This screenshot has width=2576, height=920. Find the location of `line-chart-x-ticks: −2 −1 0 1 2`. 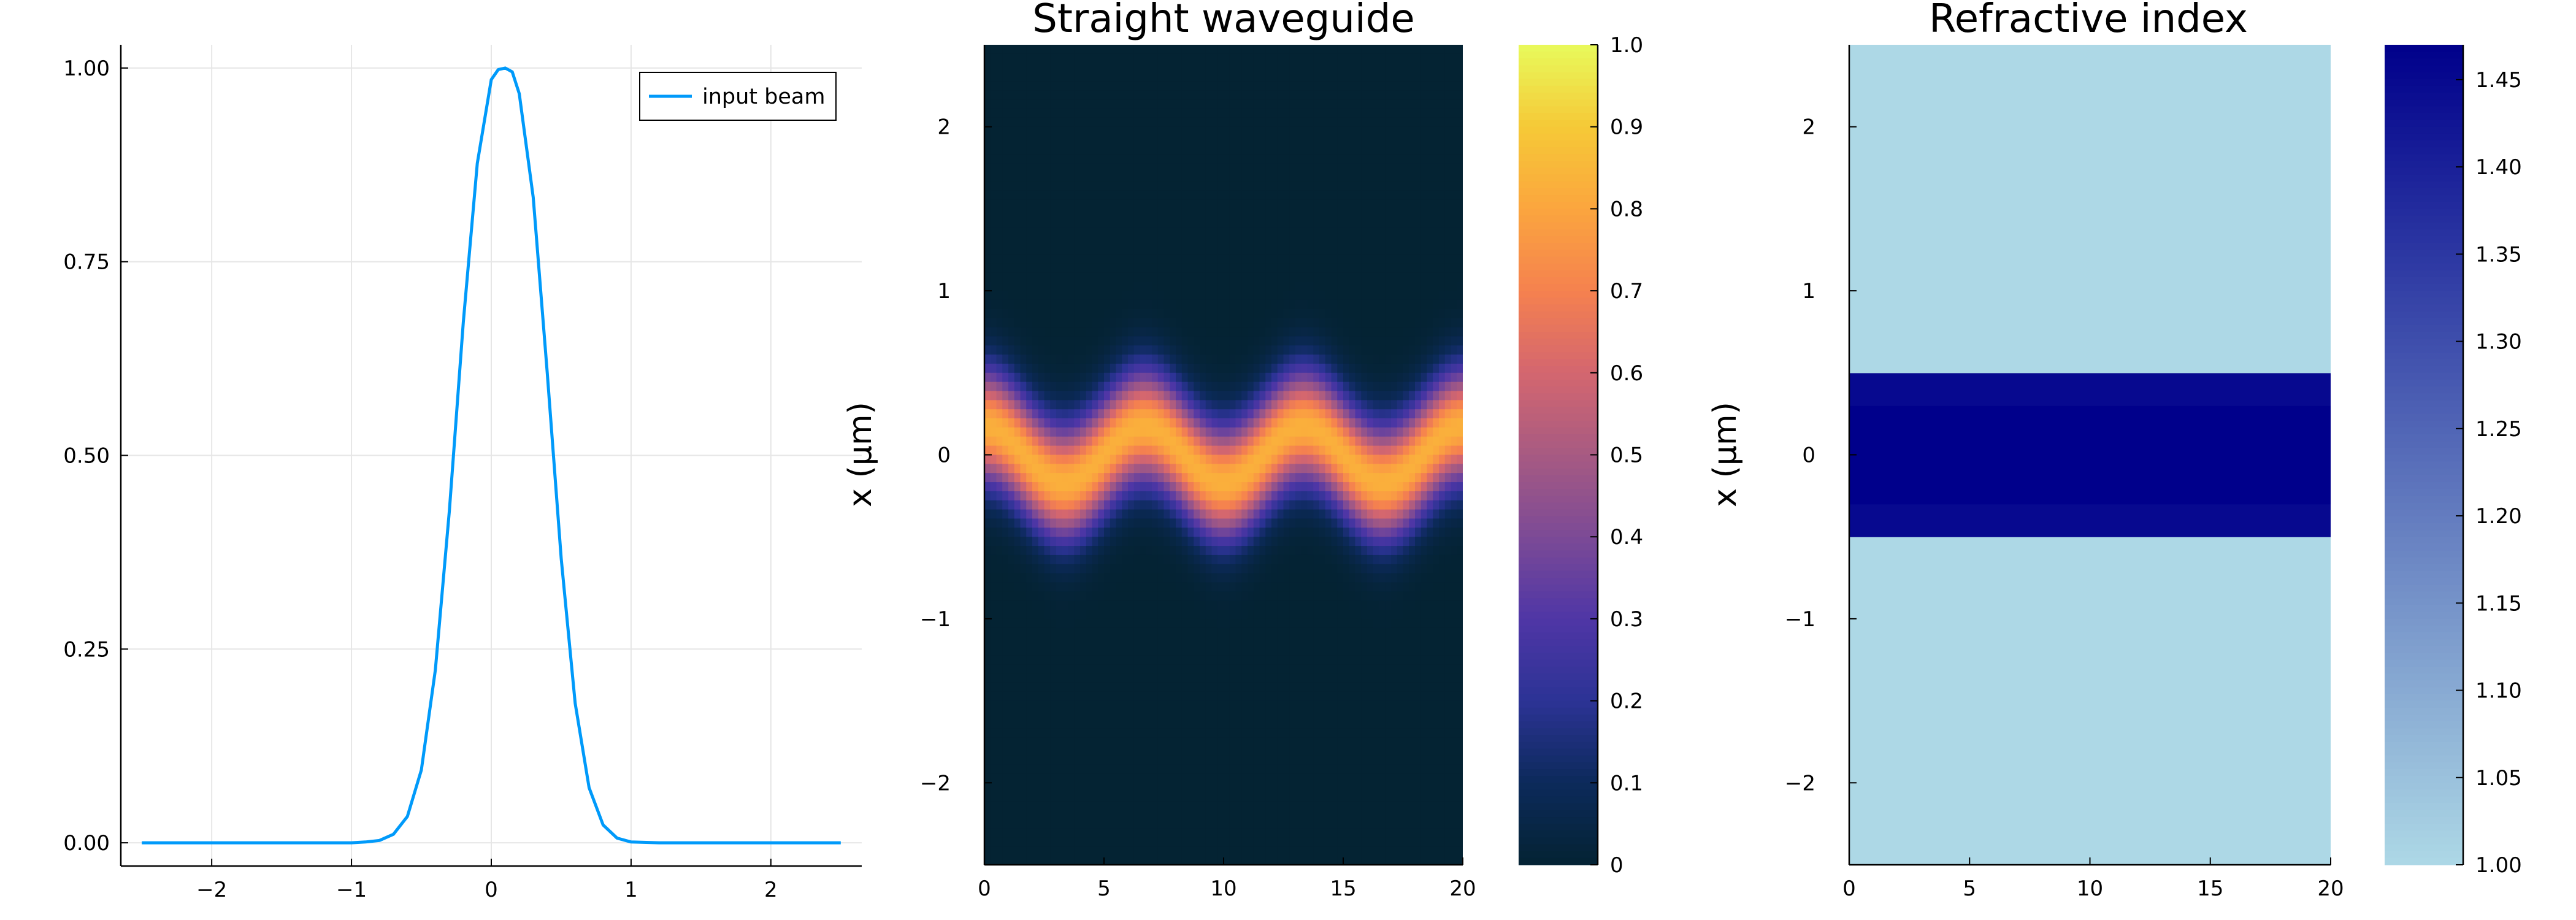

line-chart-x-ticks: −2 −1 0 1 2 is located at coordinates (487, 880).